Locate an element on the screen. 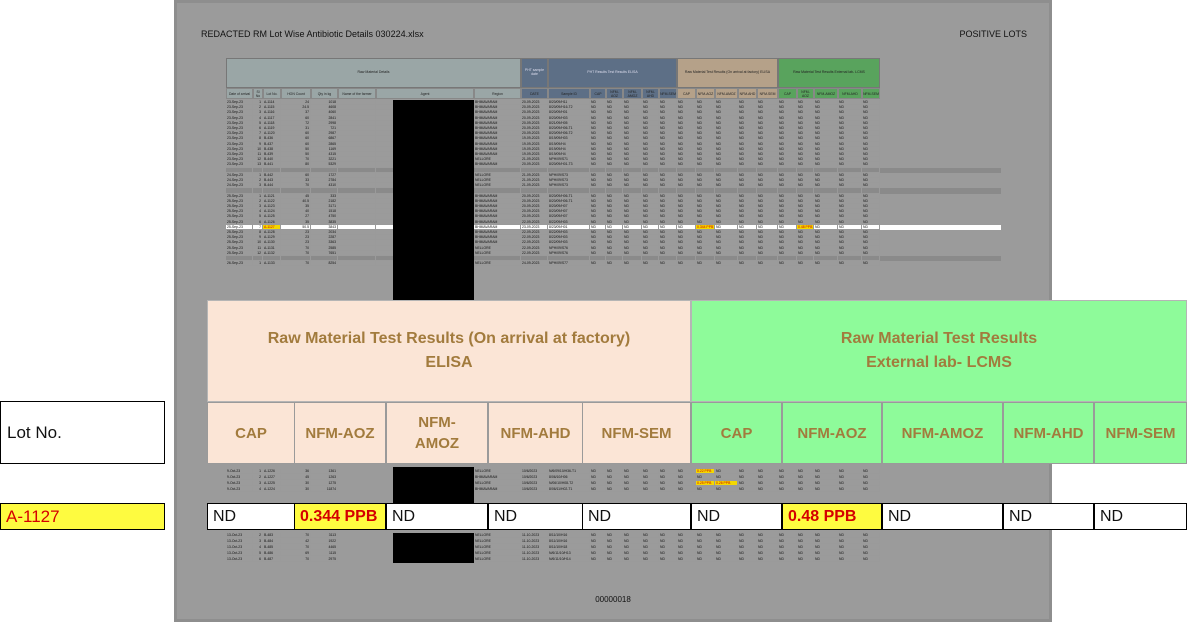  table-cell: NELLORE is located at coordinates (497, 175).